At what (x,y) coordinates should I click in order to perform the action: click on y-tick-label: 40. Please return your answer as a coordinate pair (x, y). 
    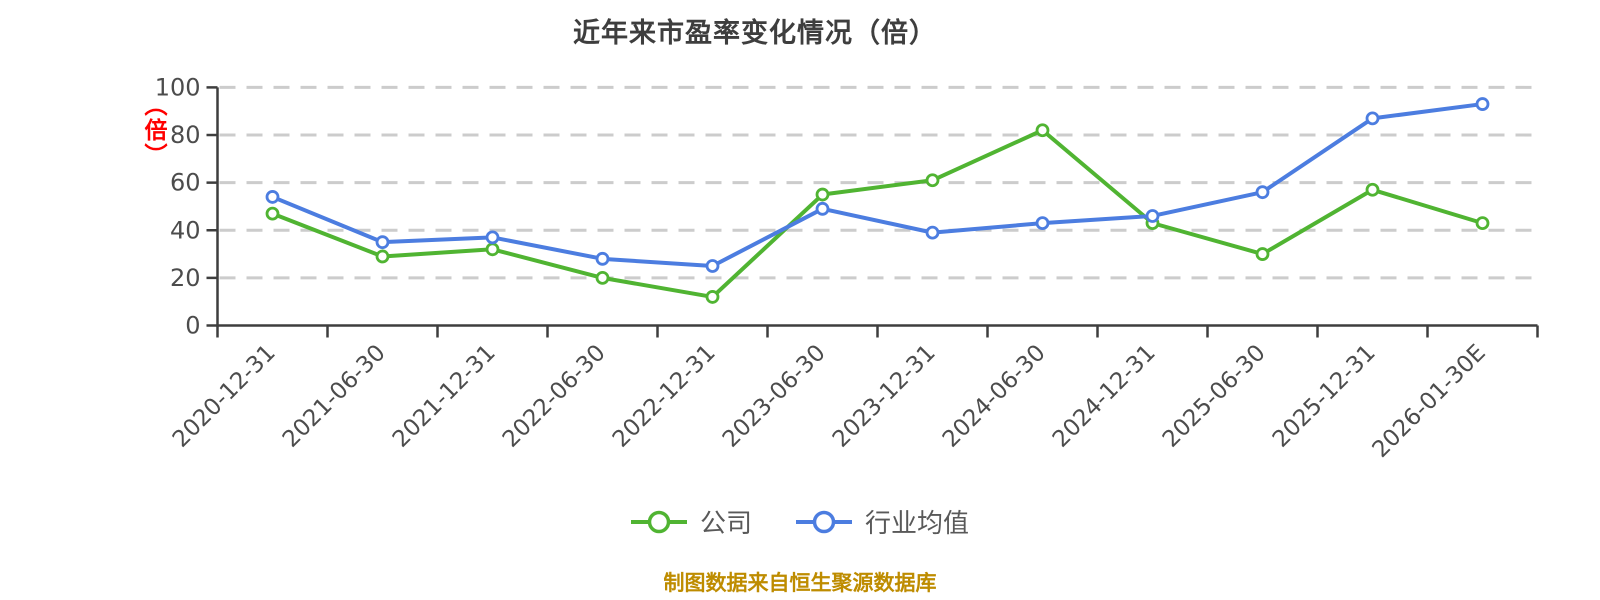
    Looking at the image, I should click on (185, 230).